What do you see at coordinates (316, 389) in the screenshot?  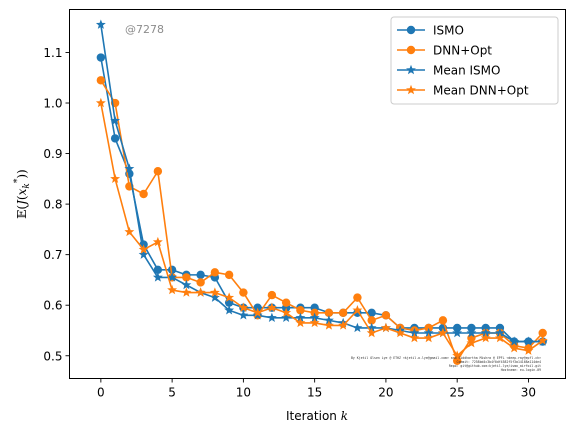 I see `x-axis-ticks: 0 5 10 15 20 25 30` at bounding box center [316, 389].